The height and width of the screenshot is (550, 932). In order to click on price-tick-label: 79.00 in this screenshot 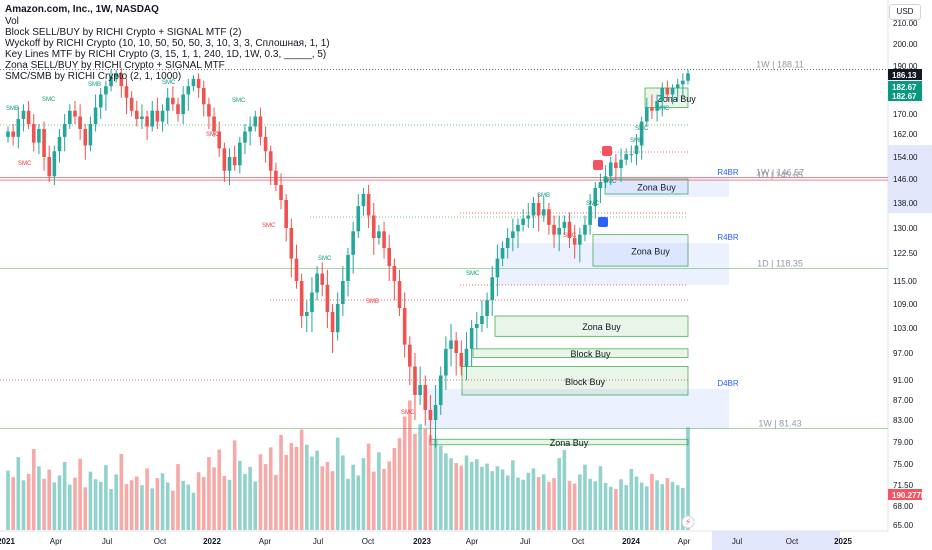, I will do `click(903, 442)`.